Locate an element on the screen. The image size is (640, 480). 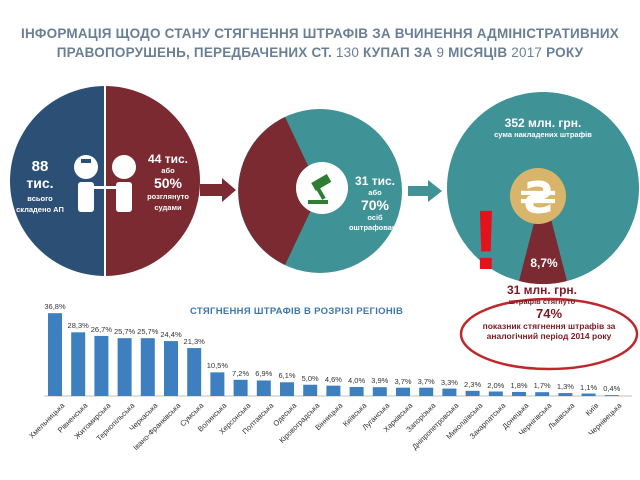
bar-value-label: 3,3% is located at coordinates (449, 382).